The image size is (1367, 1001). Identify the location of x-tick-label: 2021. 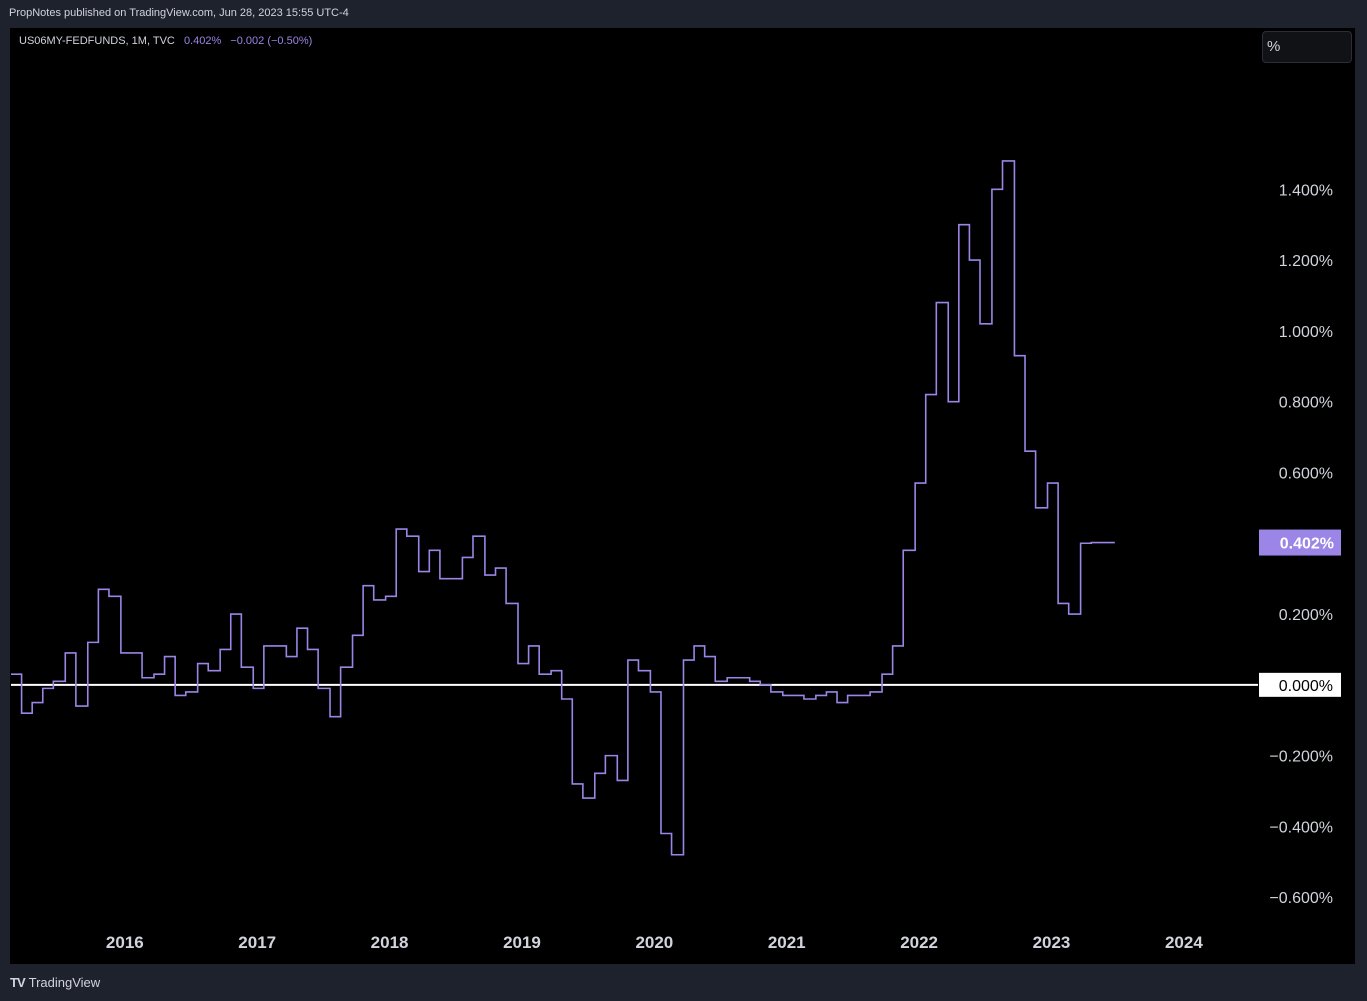
(787, 942).